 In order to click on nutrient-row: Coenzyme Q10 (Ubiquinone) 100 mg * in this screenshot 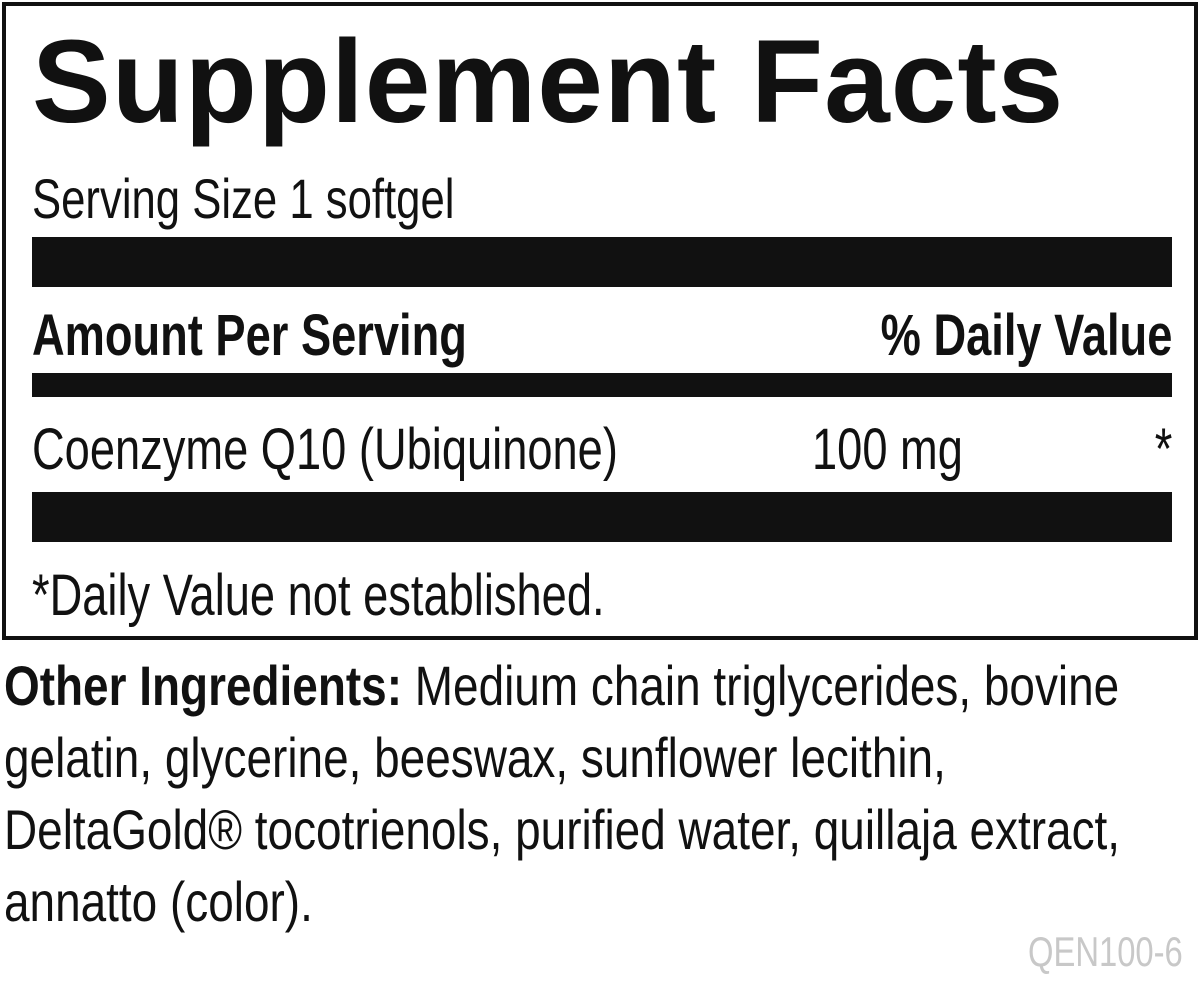, I will do `click(602, 449)`.